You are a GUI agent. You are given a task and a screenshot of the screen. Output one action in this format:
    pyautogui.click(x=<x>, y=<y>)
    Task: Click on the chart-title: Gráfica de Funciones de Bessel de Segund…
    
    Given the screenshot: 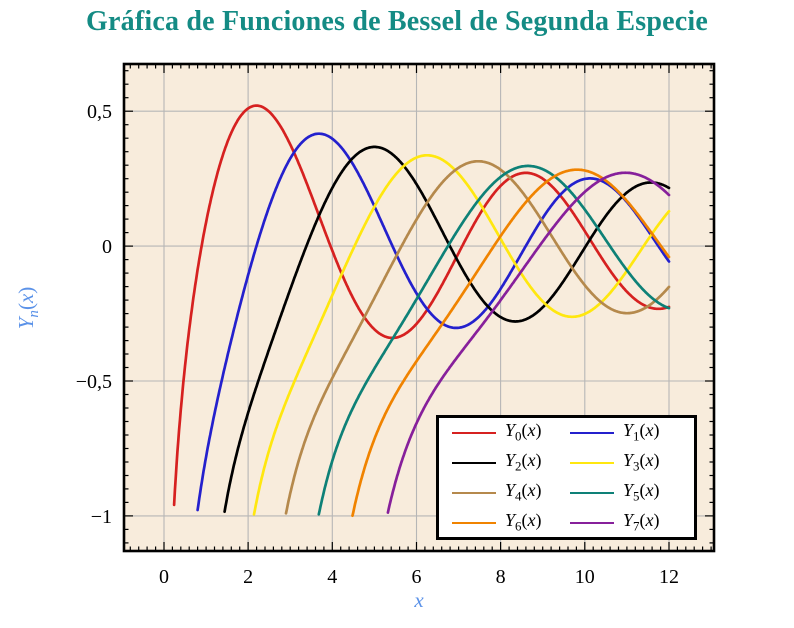 What is the action you would take?
    pyautogui.click(x=397, y=21)
    